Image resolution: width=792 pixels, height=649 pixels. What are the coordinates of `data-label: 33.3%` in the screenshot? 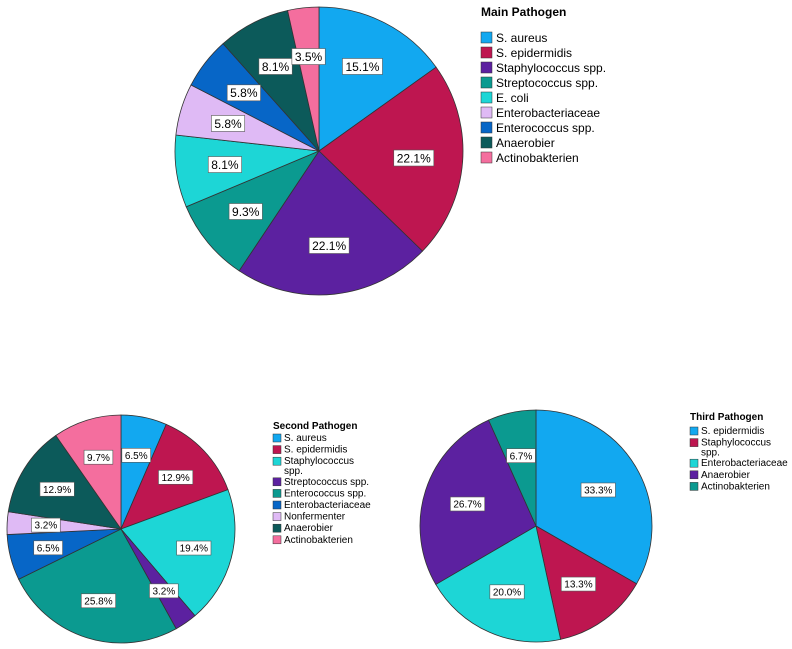 It's located at (598, 490).